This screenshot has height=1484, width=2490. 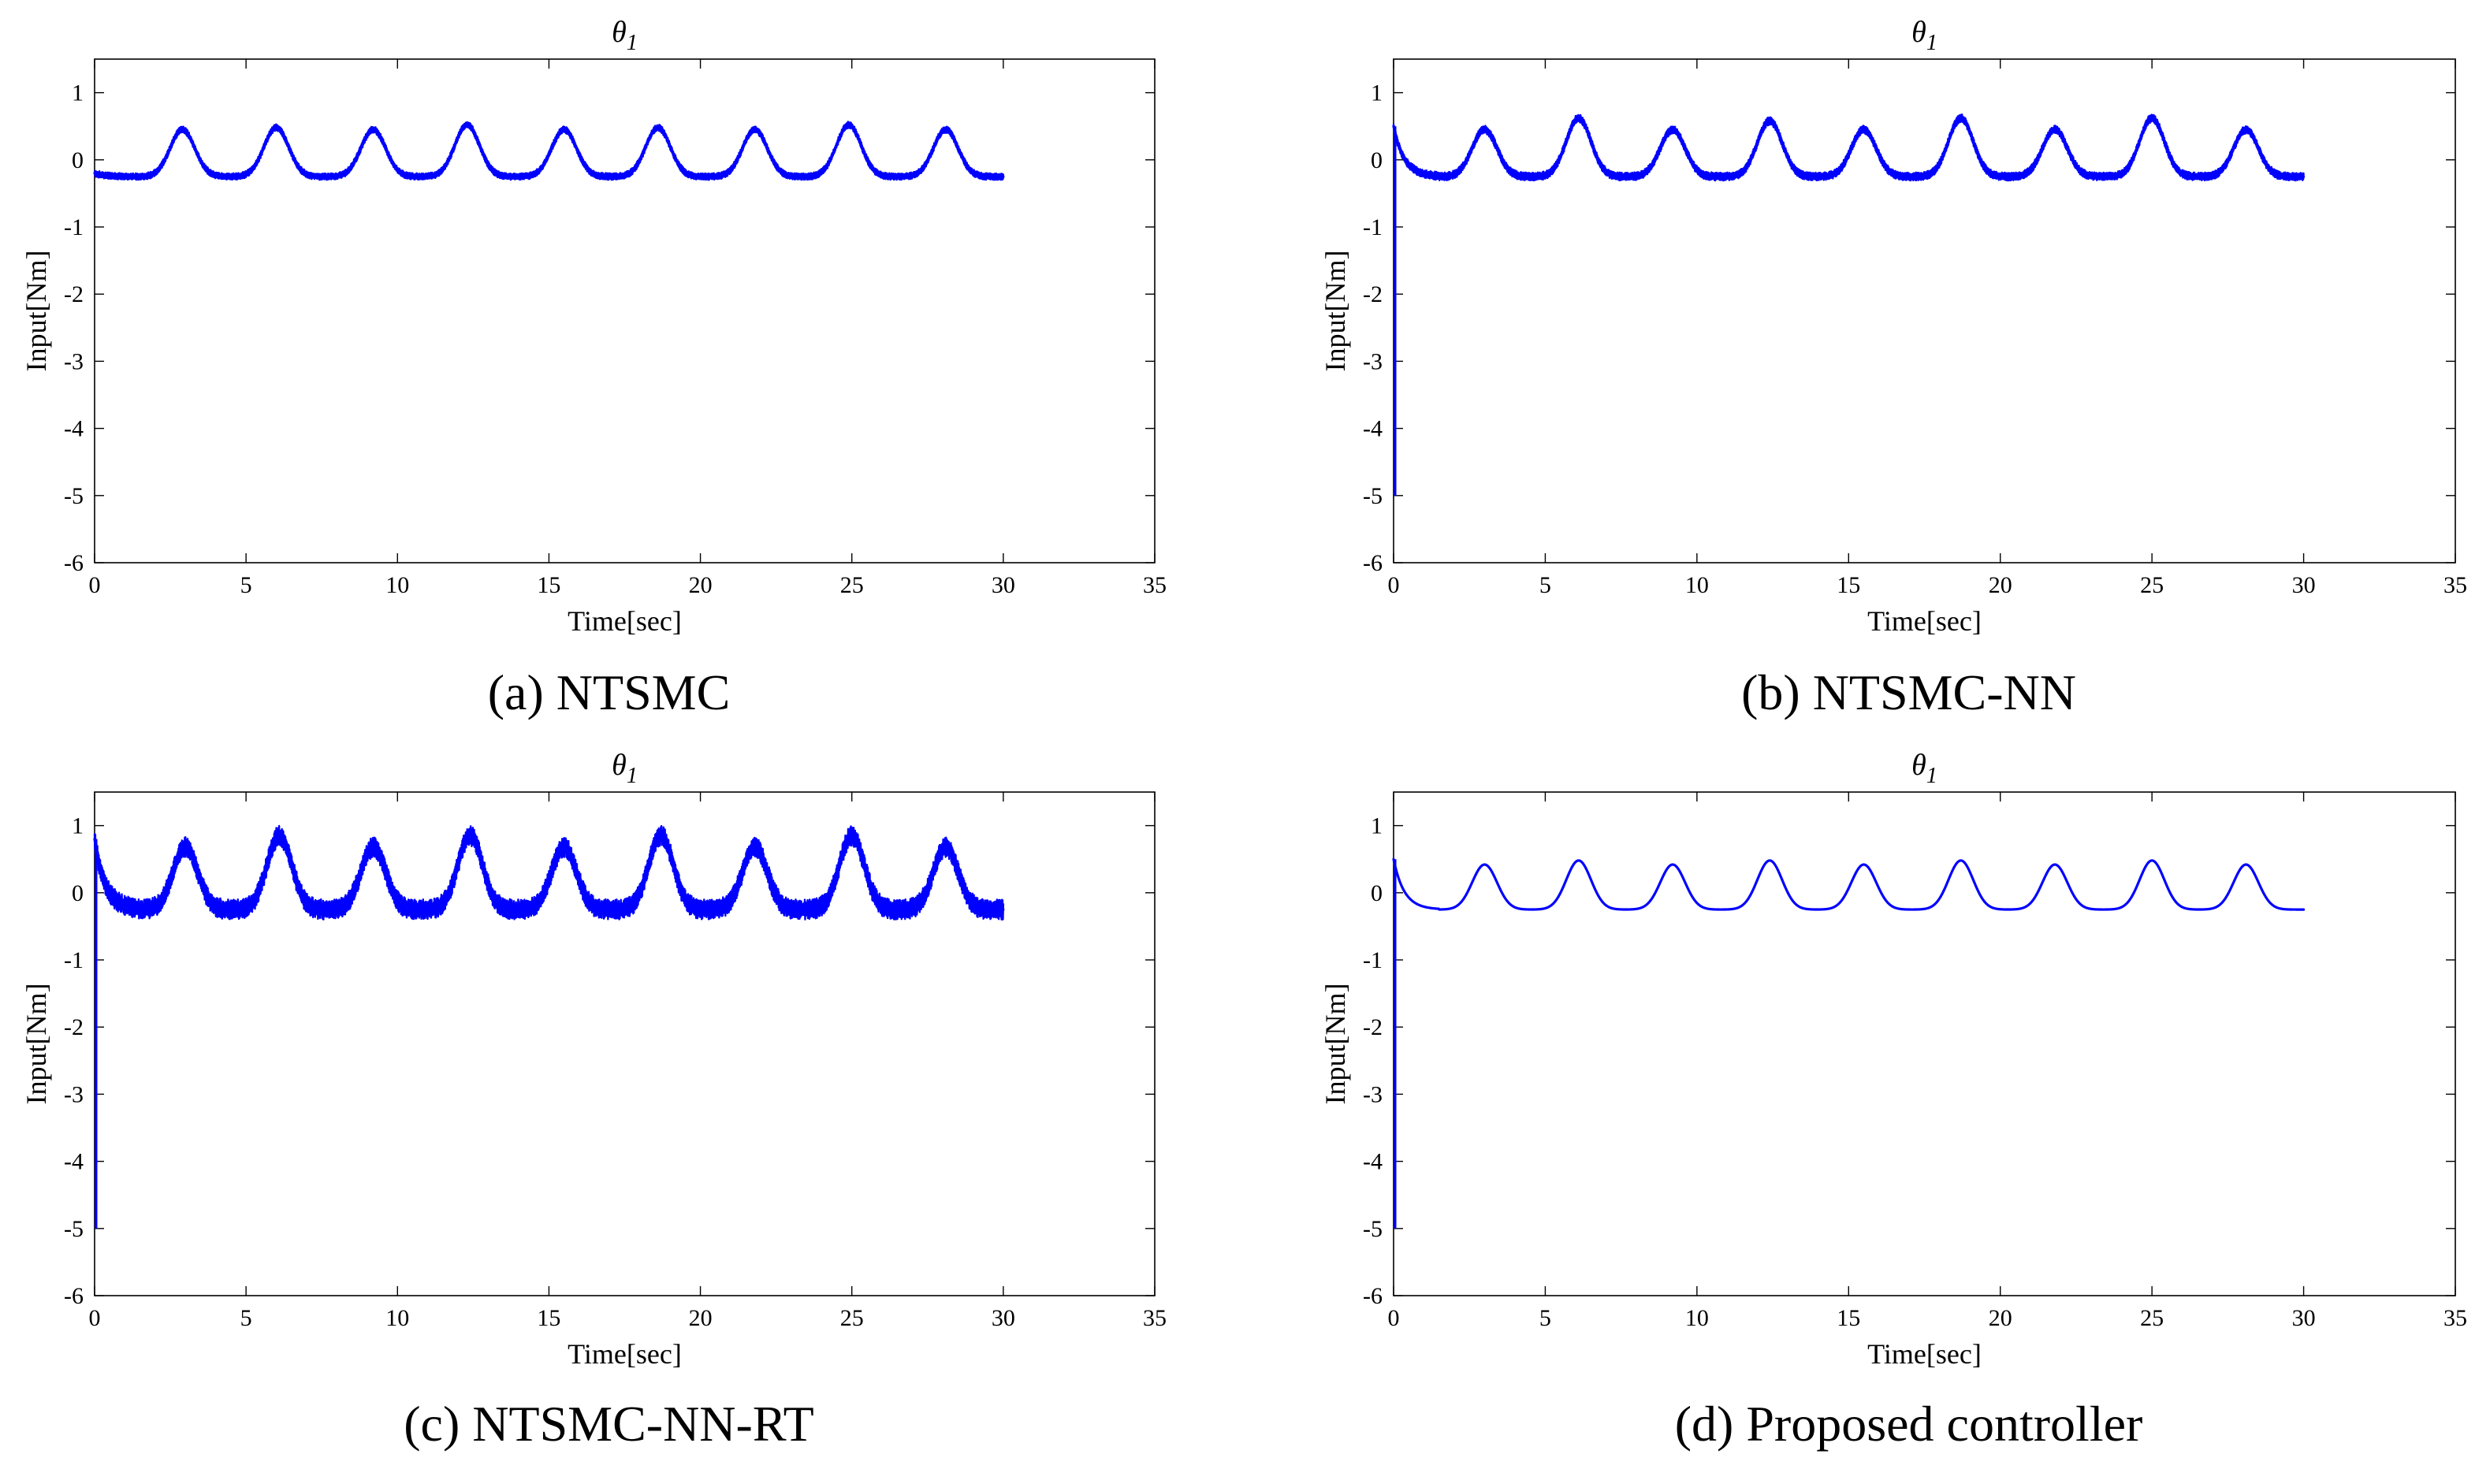 What do you see at coordinates (609, 1424) in the screenshot?
I see `panel-caption: (c) NTSMC-NN-RT` at bounding box center [609, 1424].